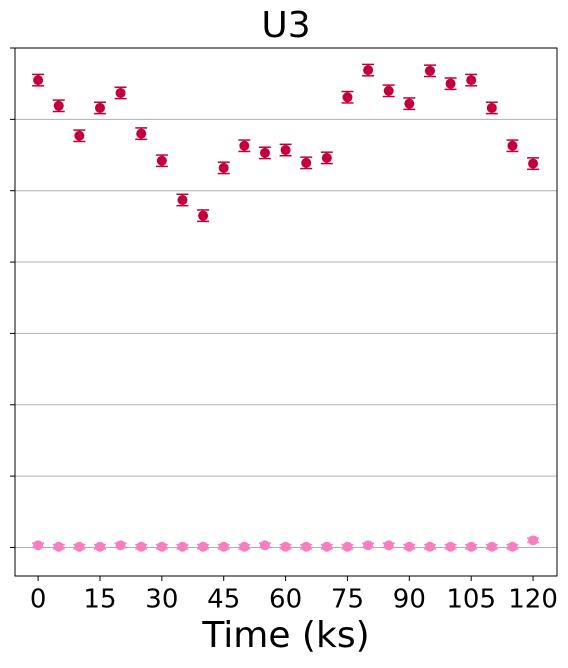 This screenshot has width=568, height=668. What do you see at coordinates (285, 600) in the screenshot?
I see `x-tick-label: 60` at bounding box center [285, 600].